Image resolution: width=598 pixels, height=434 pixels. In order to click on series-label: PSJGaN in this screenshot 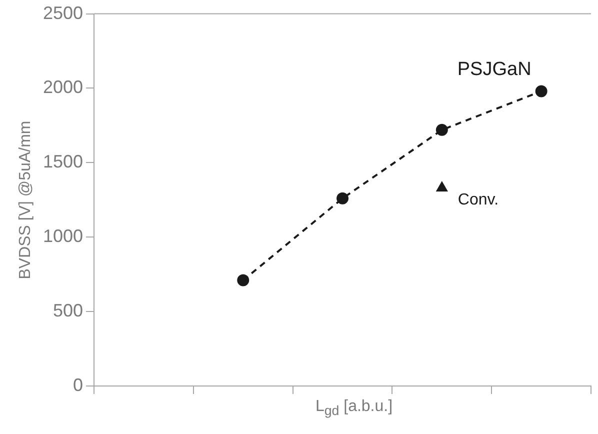, I will do `click(494, 69)`.